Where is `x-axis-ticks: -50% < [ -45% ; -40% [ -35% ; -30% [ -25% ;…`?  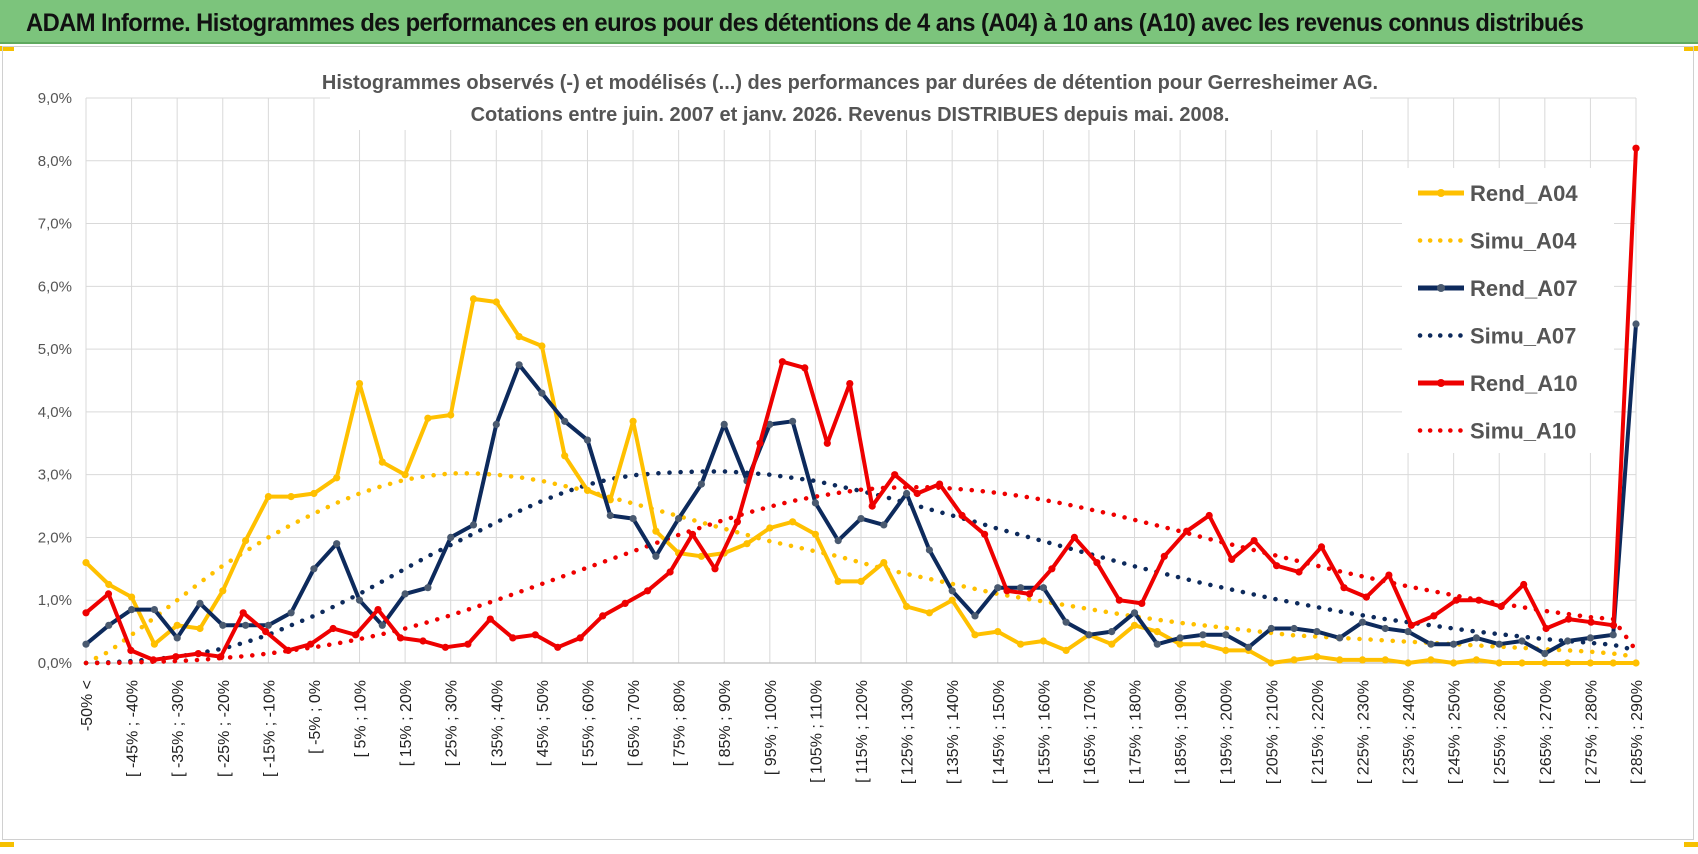 x-axis-ticks: -50% < [ -45% ; -40% [ -35% ; -30% [ -25% ;… is located at coordinates (862, 732).